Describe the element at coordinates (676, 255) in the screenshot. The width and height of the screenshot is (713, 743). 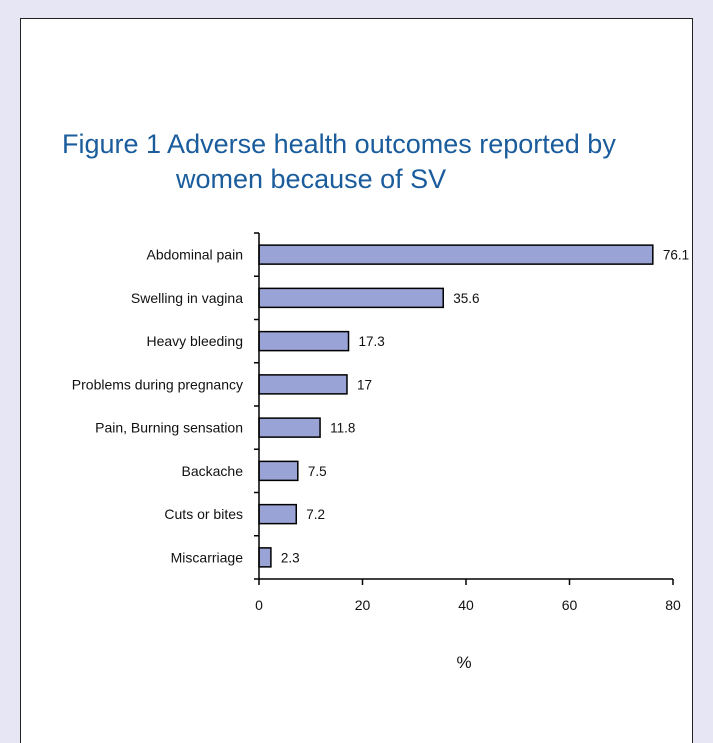
I see `value-label-0: 76.1` at that location.